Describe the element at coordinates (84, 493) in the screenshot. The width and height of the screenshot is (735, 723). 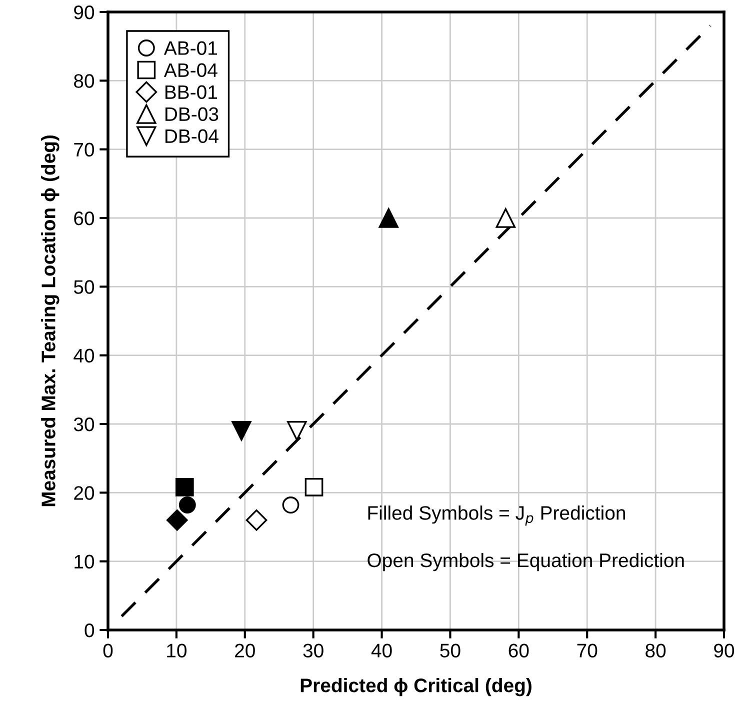
I see `y-tick-label: 20` at that location.